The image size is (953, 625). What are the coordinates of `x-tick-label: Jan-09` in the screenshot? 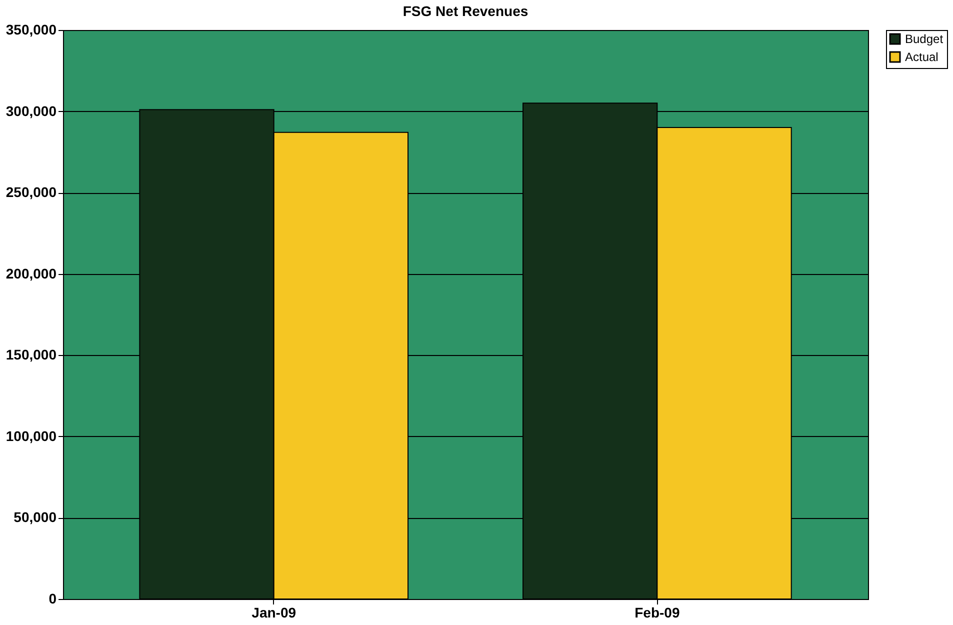 It's located at (274, 612).